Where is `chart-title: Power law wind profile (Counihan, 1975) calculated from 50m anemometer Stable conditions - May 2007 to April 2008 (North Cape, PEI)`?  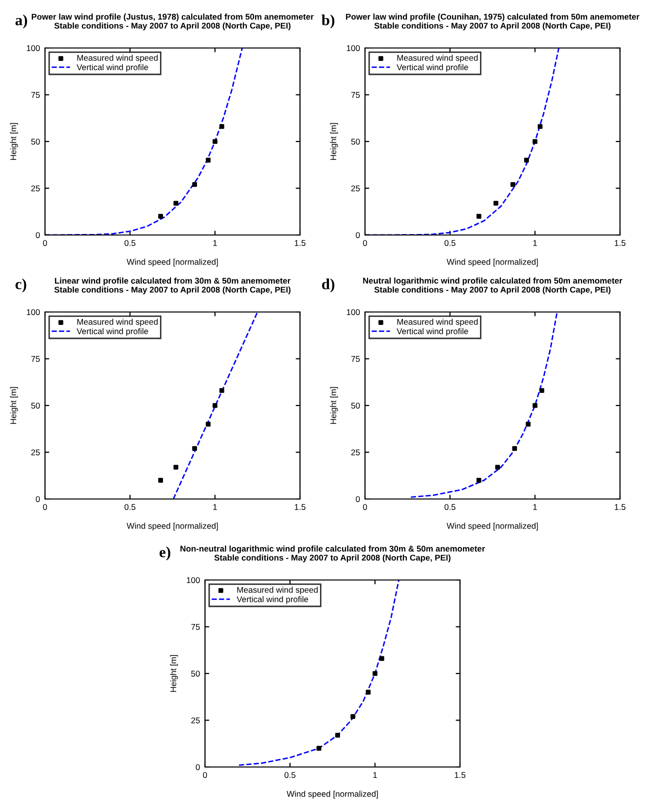 chart-title: Power law wind profile (Counihan, 1975) calculated from 50m anemometer Stable conditions - May 2007 to April 2008 (North Cape, PEI) is located at coordinates (493, 22).